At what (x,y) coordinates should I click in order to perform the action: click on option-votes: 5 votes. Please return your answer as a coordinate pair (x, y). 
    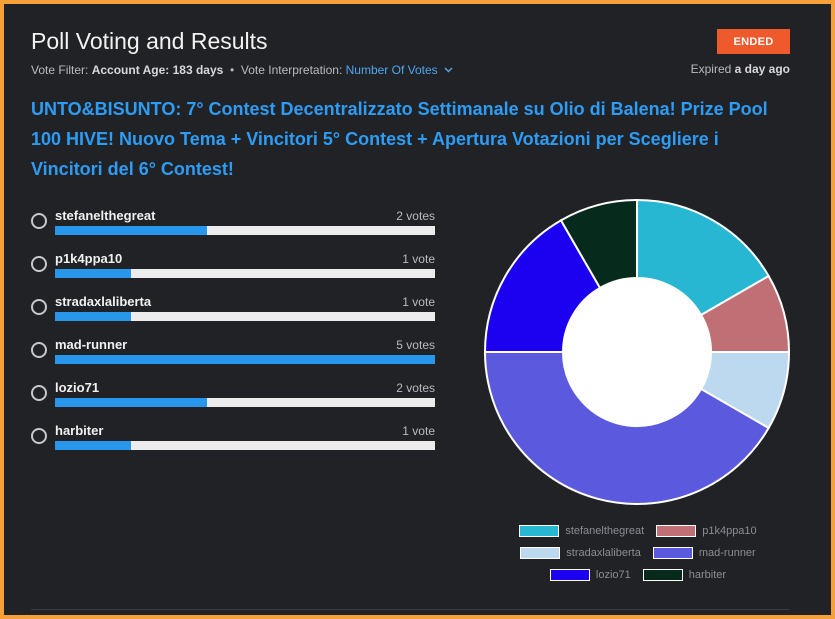
    Looking at the image, I should click on (415, 345).